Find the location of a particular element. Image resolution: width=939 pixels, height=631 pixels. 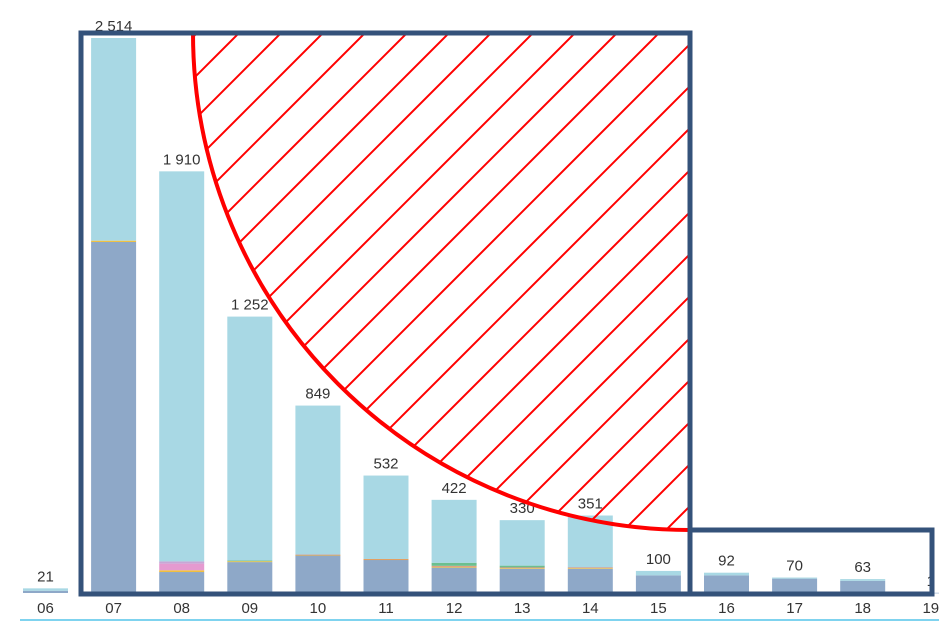

data-label: 1 910 is located at coordinates (182, 159).